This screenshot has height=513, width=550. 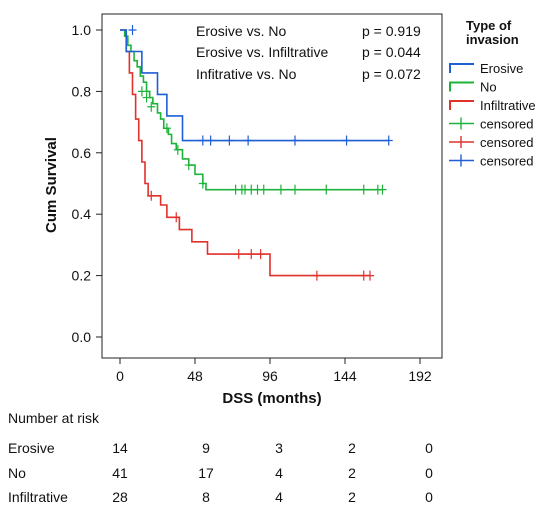 I want to click on risk-table-heading: Number at risk, so click(x=54, y=418).